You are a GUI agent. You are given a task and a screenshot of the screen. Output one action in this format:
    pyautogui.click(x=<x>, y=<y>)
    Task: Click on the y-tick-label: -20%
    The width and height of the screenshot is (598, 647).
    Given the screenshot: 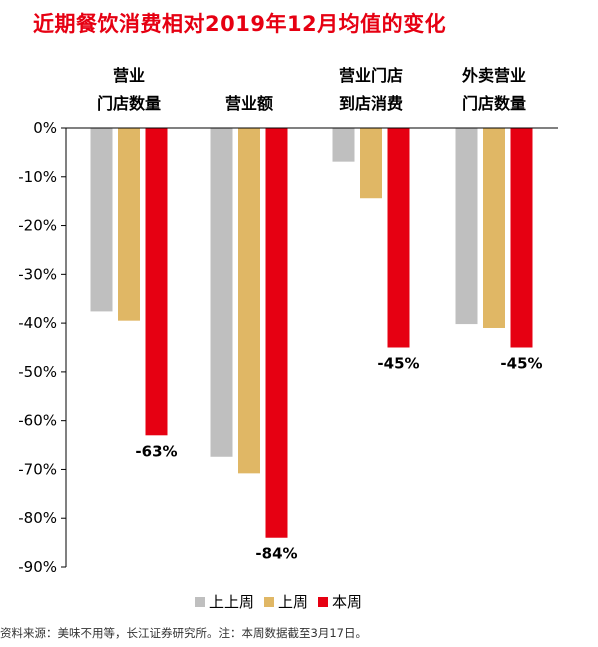 What is the action you would take?
    pyautogui.click(x=37, y=226)
    